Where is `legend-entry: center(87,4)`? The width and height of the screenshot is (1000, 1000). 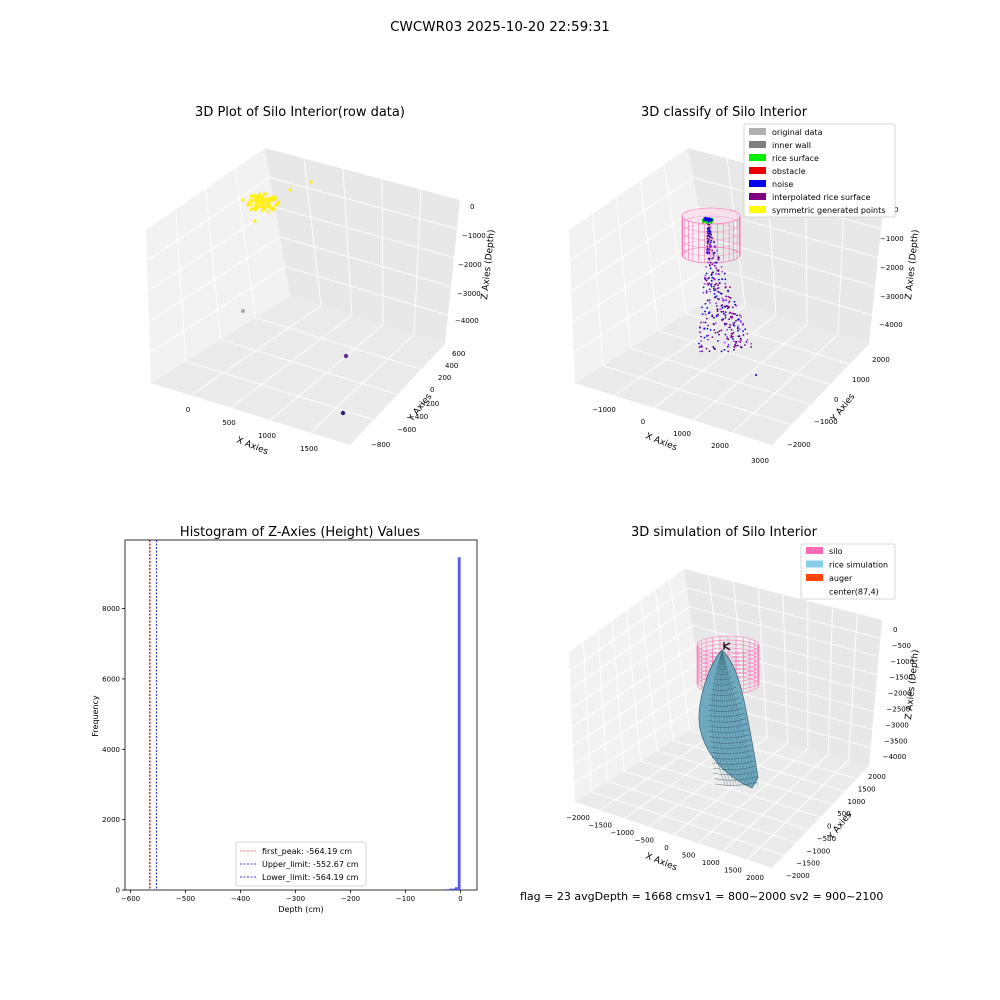
legend-entry: center(87,4) is located at coordinates (854, 592).